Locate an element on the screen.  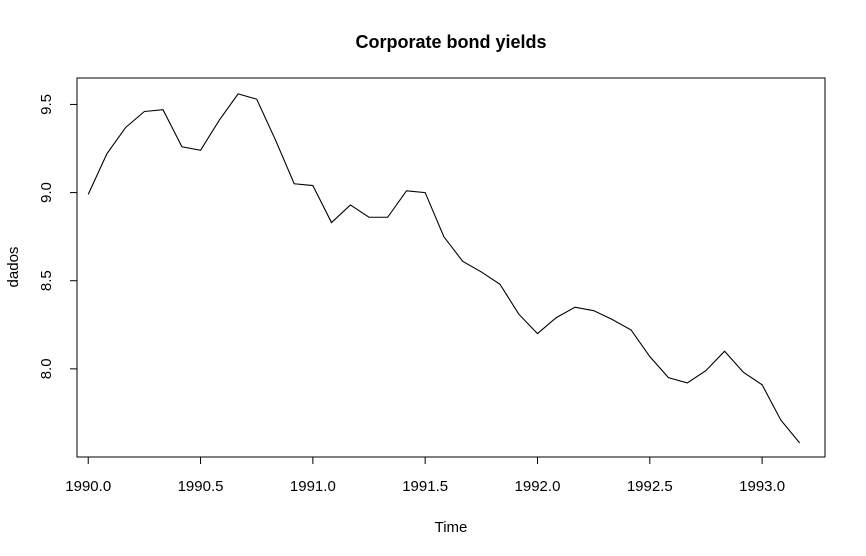
y-axis: 8.0 8.5 9.0 9.5 is located at coordinates (58, 236).